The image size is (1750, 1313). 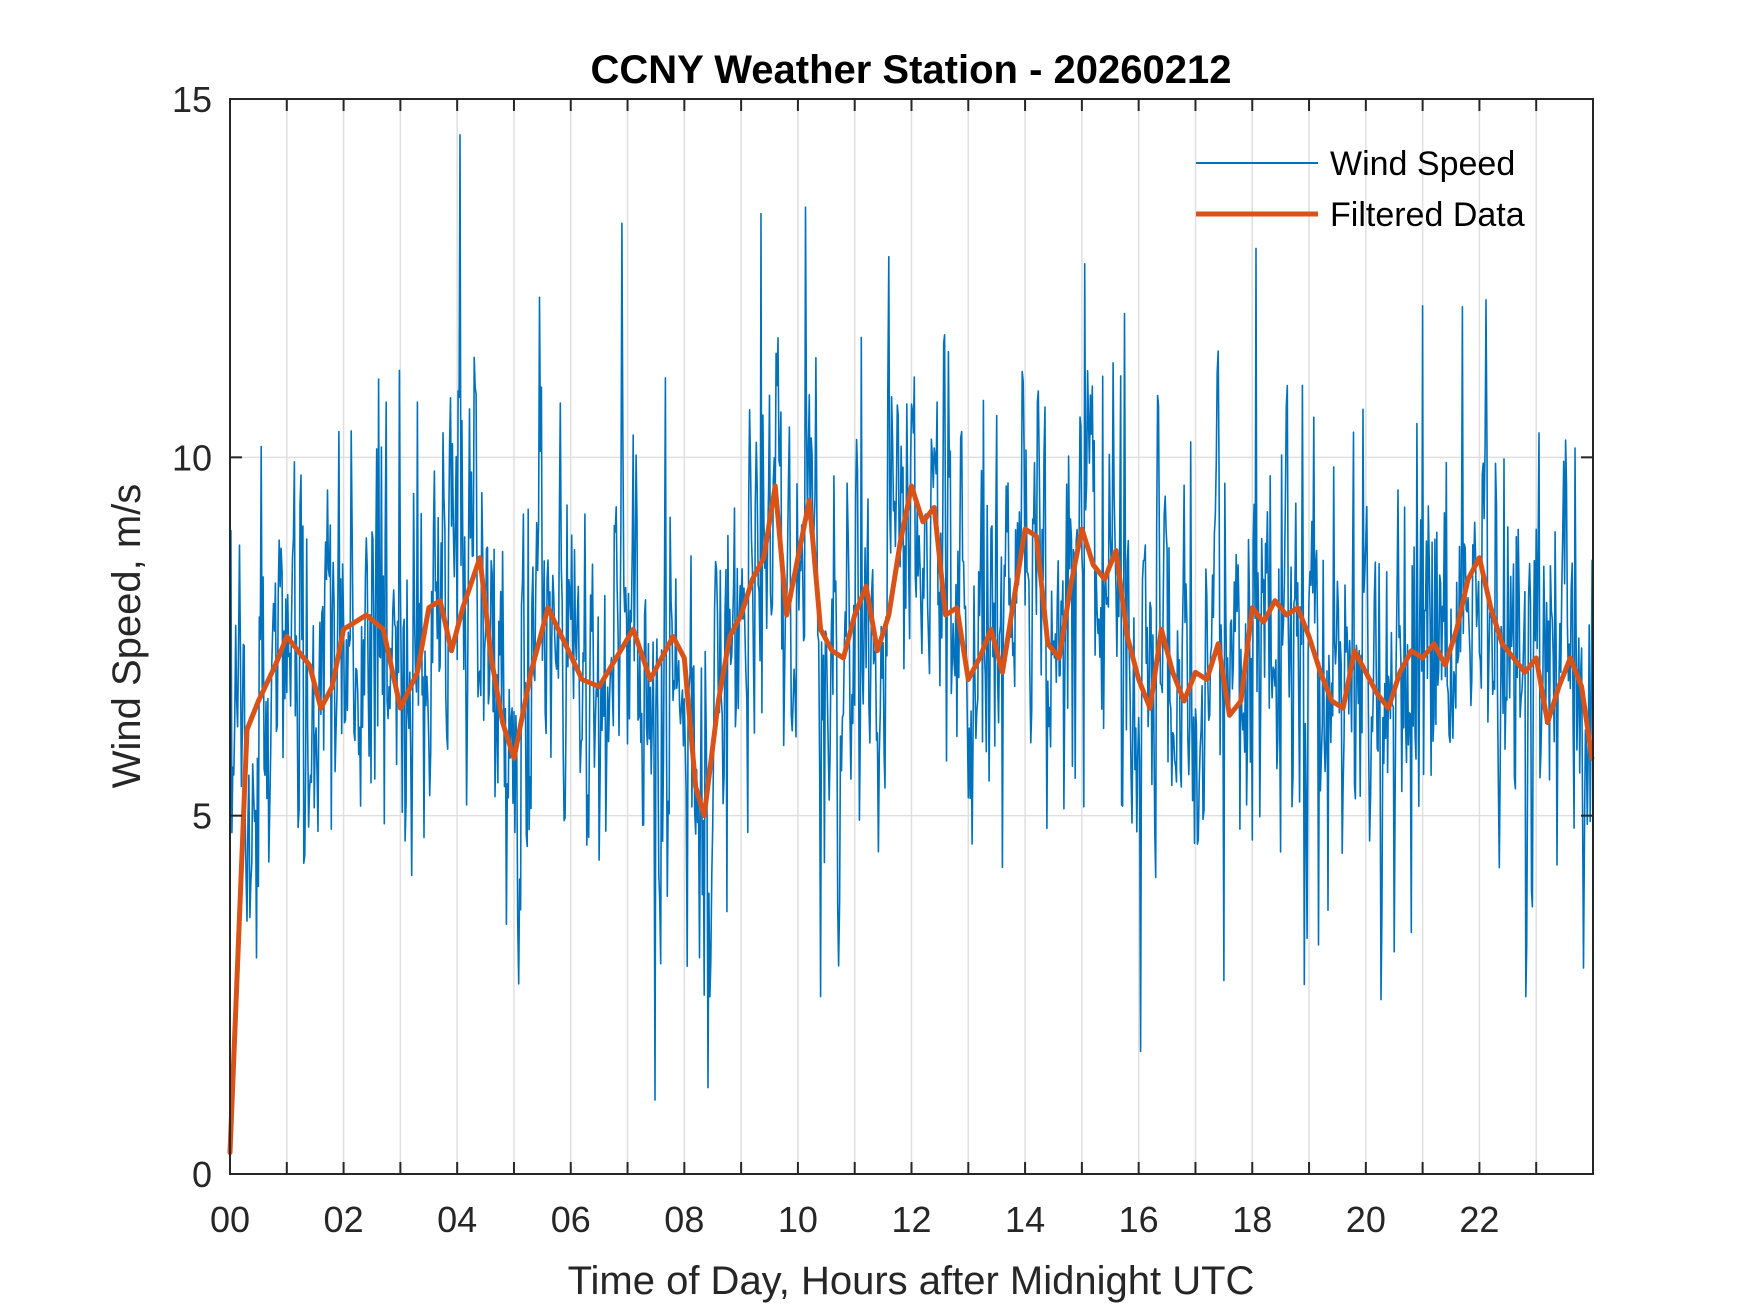 I want to click on x-tick-label: 16, so click(x=1139, y=1219).